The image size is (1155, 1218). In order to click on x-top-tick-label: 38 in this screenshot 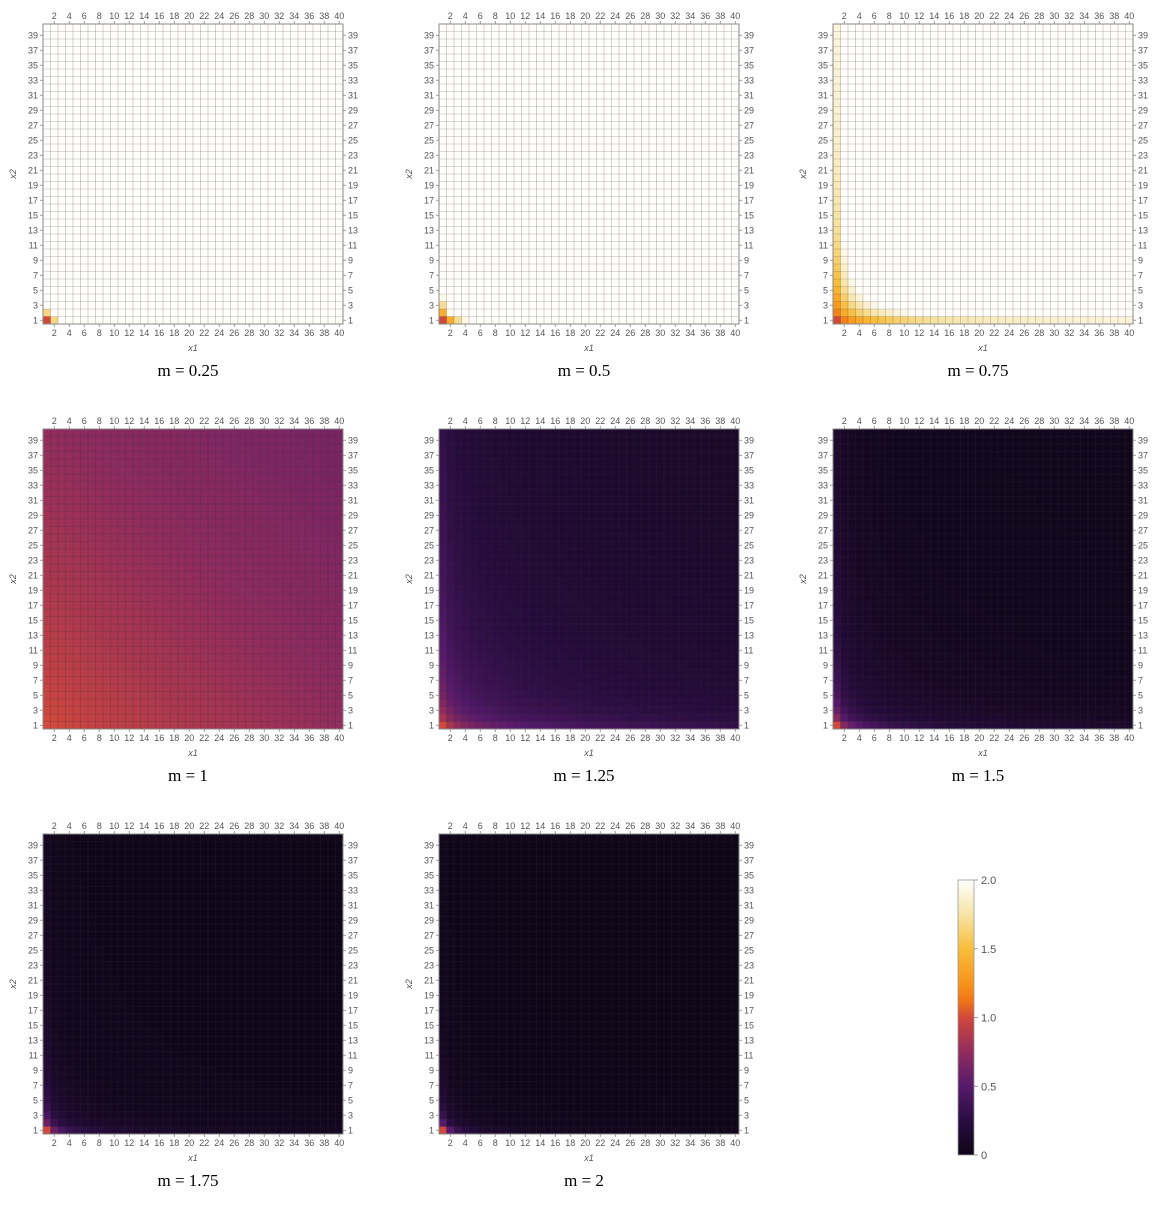, I will do `click(720, 16)`.